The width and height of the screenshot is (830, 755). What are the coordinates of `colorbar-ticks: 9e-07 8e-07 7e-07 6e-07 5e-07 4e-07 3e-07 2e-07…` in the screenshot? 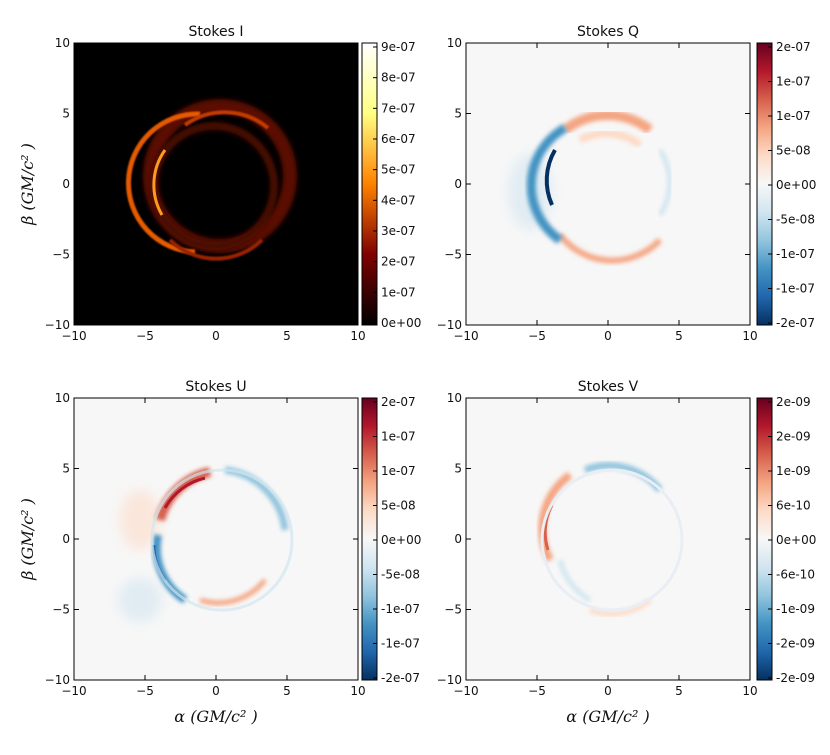 It's located at (397, 185).